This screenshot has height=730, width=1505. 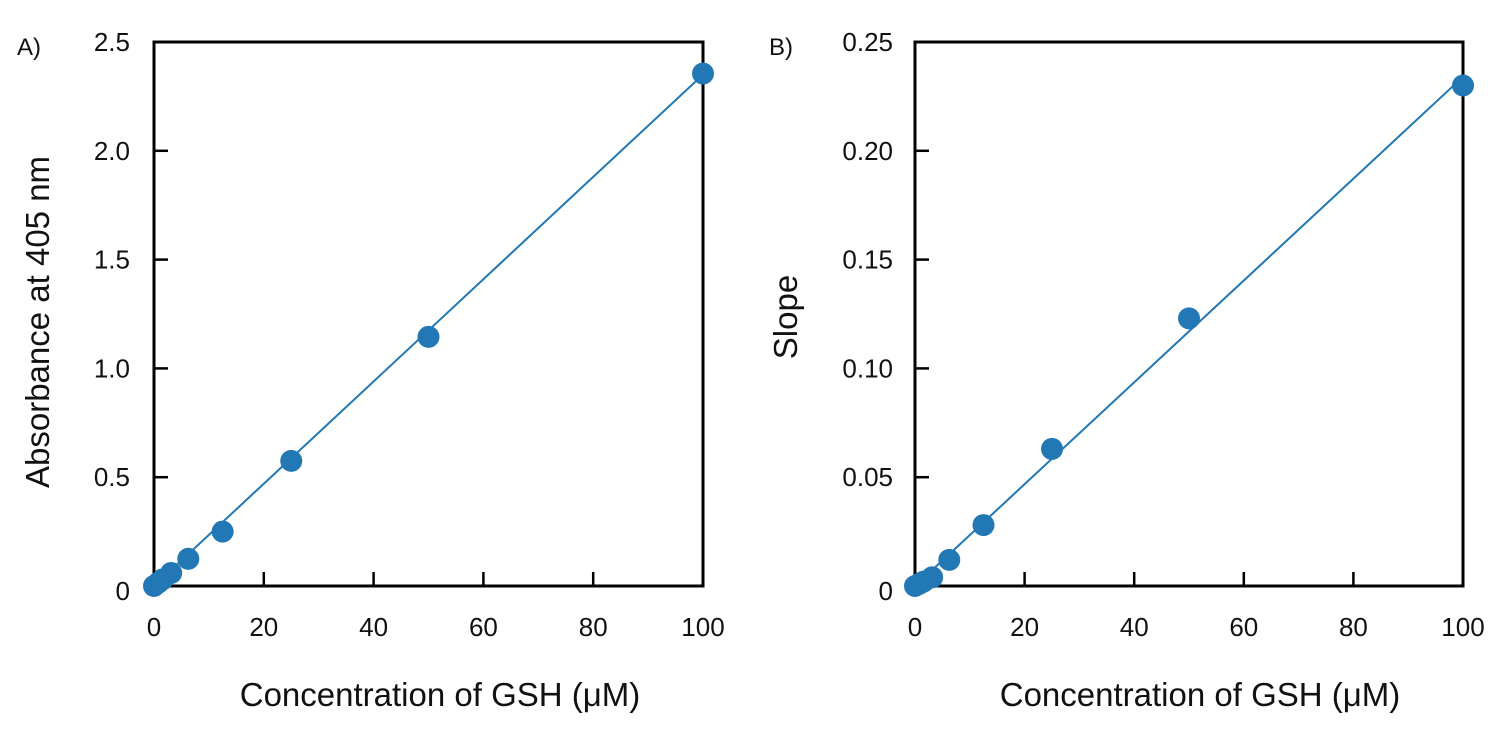 What do you see at coordinates (593, 627) in the screenshot?
I see `x-tick-label-a: 80` at bounding box center [593, 627].